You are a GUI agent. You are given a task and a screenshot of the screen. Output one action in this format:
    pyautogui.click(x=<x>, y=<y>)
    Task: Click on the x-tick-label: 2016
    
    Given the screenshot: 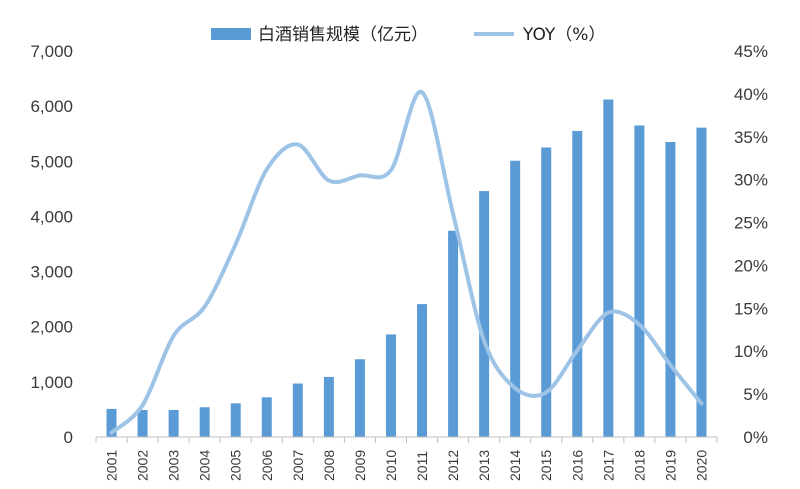 What is the action you would take?
    pyautogui.click(x=577, y=465)
    